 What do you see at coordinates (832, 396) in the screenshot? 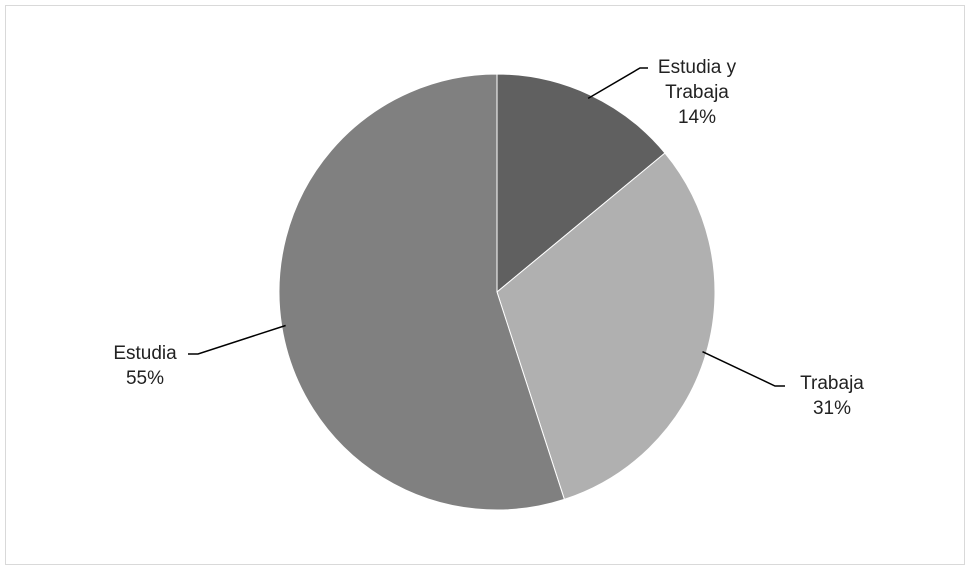
I see `slice-label: Trabaja 31%` at bounding box center [832, 396].